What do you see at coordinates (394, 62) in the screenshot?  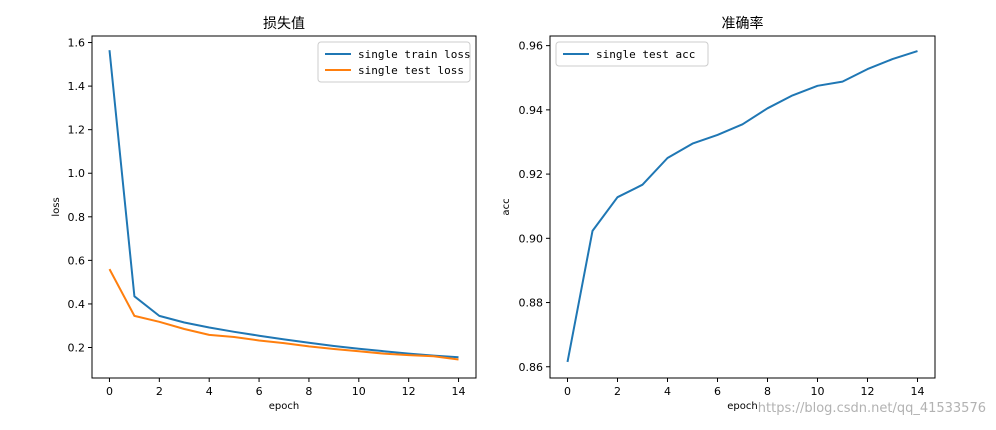 I see `chart1-legend-box` at bounding box center [394, 62].